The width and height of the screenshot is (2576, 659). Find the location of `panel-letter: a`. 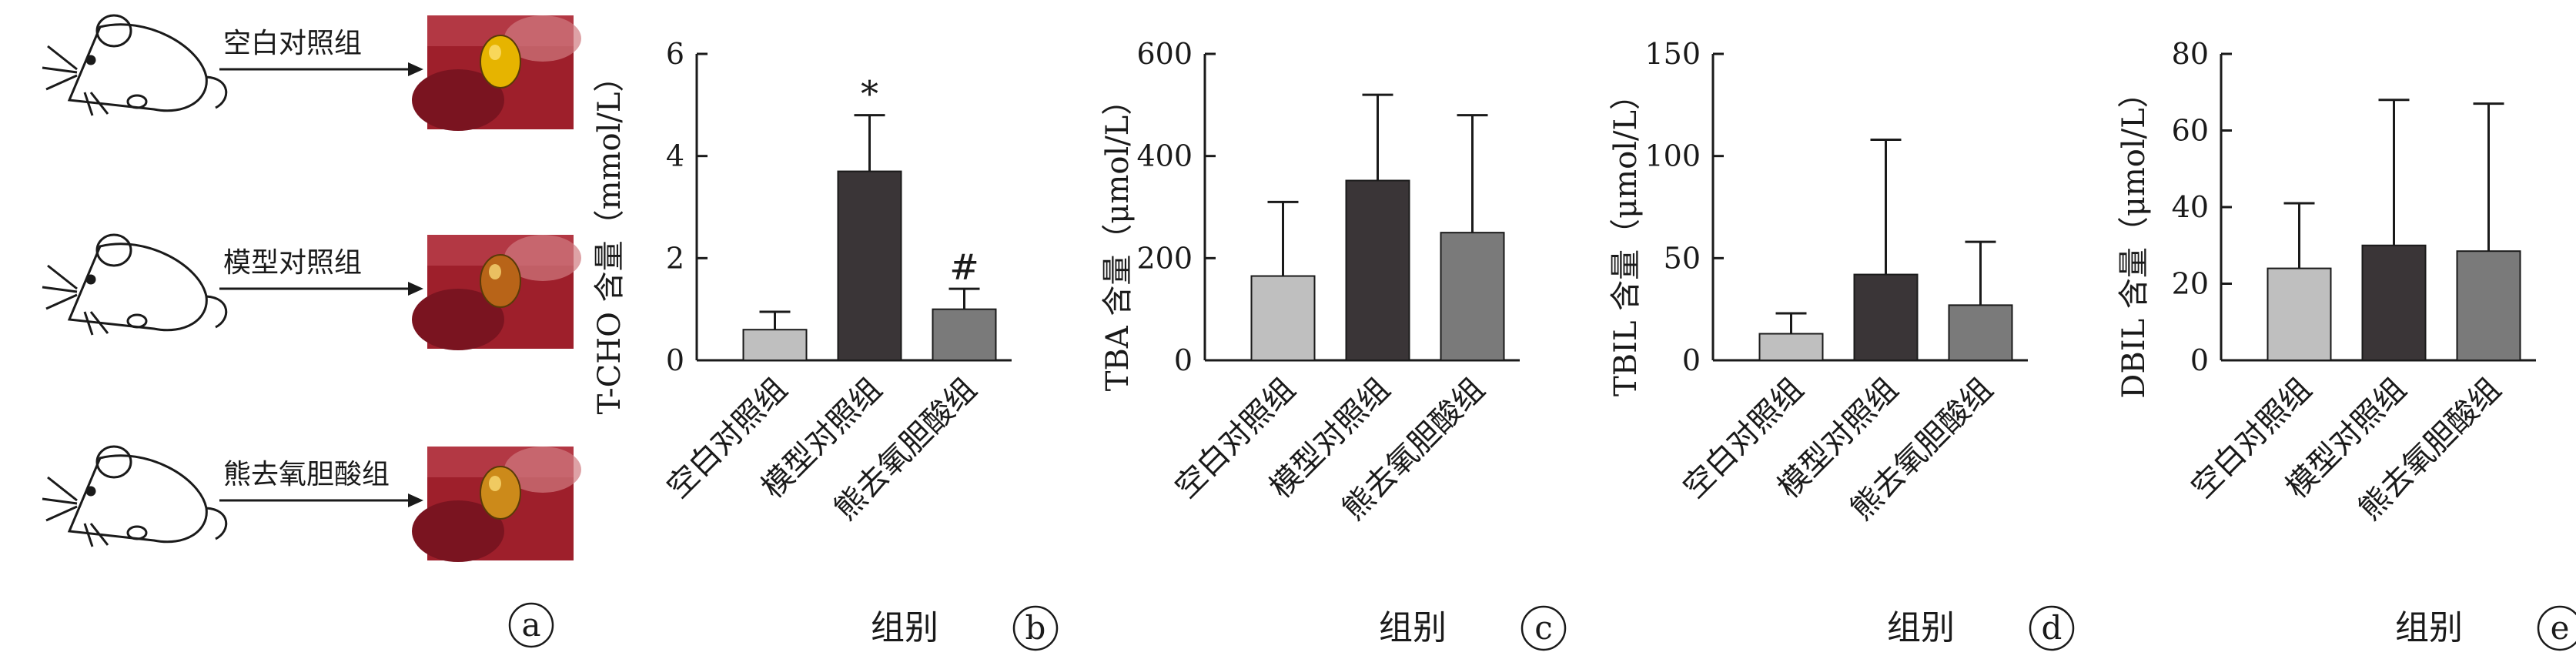

panel-letter: a is located at coordinates (531, 625).